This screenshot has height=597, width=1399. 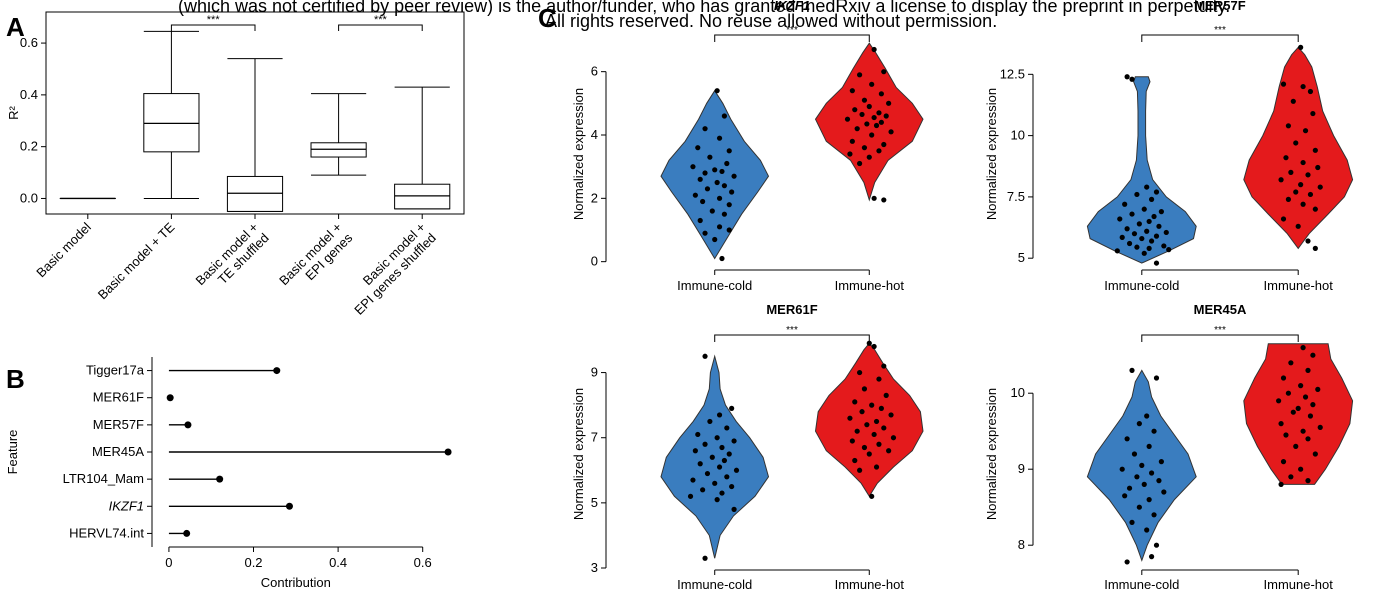 What do you see at coordinates (381, 20) in the screenshot?
I see `panel-a-significance-label: ***` at bounding box center [381, 20].